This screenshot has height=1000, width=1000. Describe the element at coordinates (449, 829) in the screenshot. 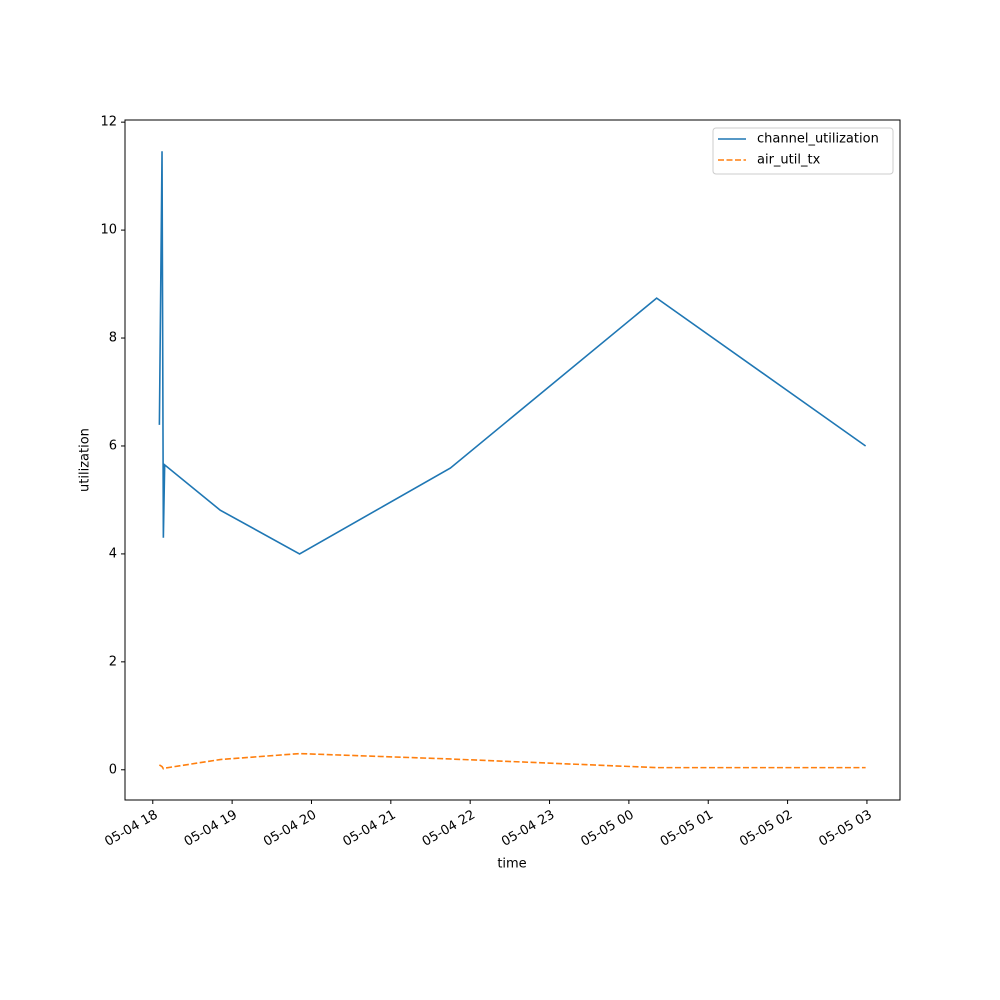

I see `x-tick-label: 05-04 22` at that location.